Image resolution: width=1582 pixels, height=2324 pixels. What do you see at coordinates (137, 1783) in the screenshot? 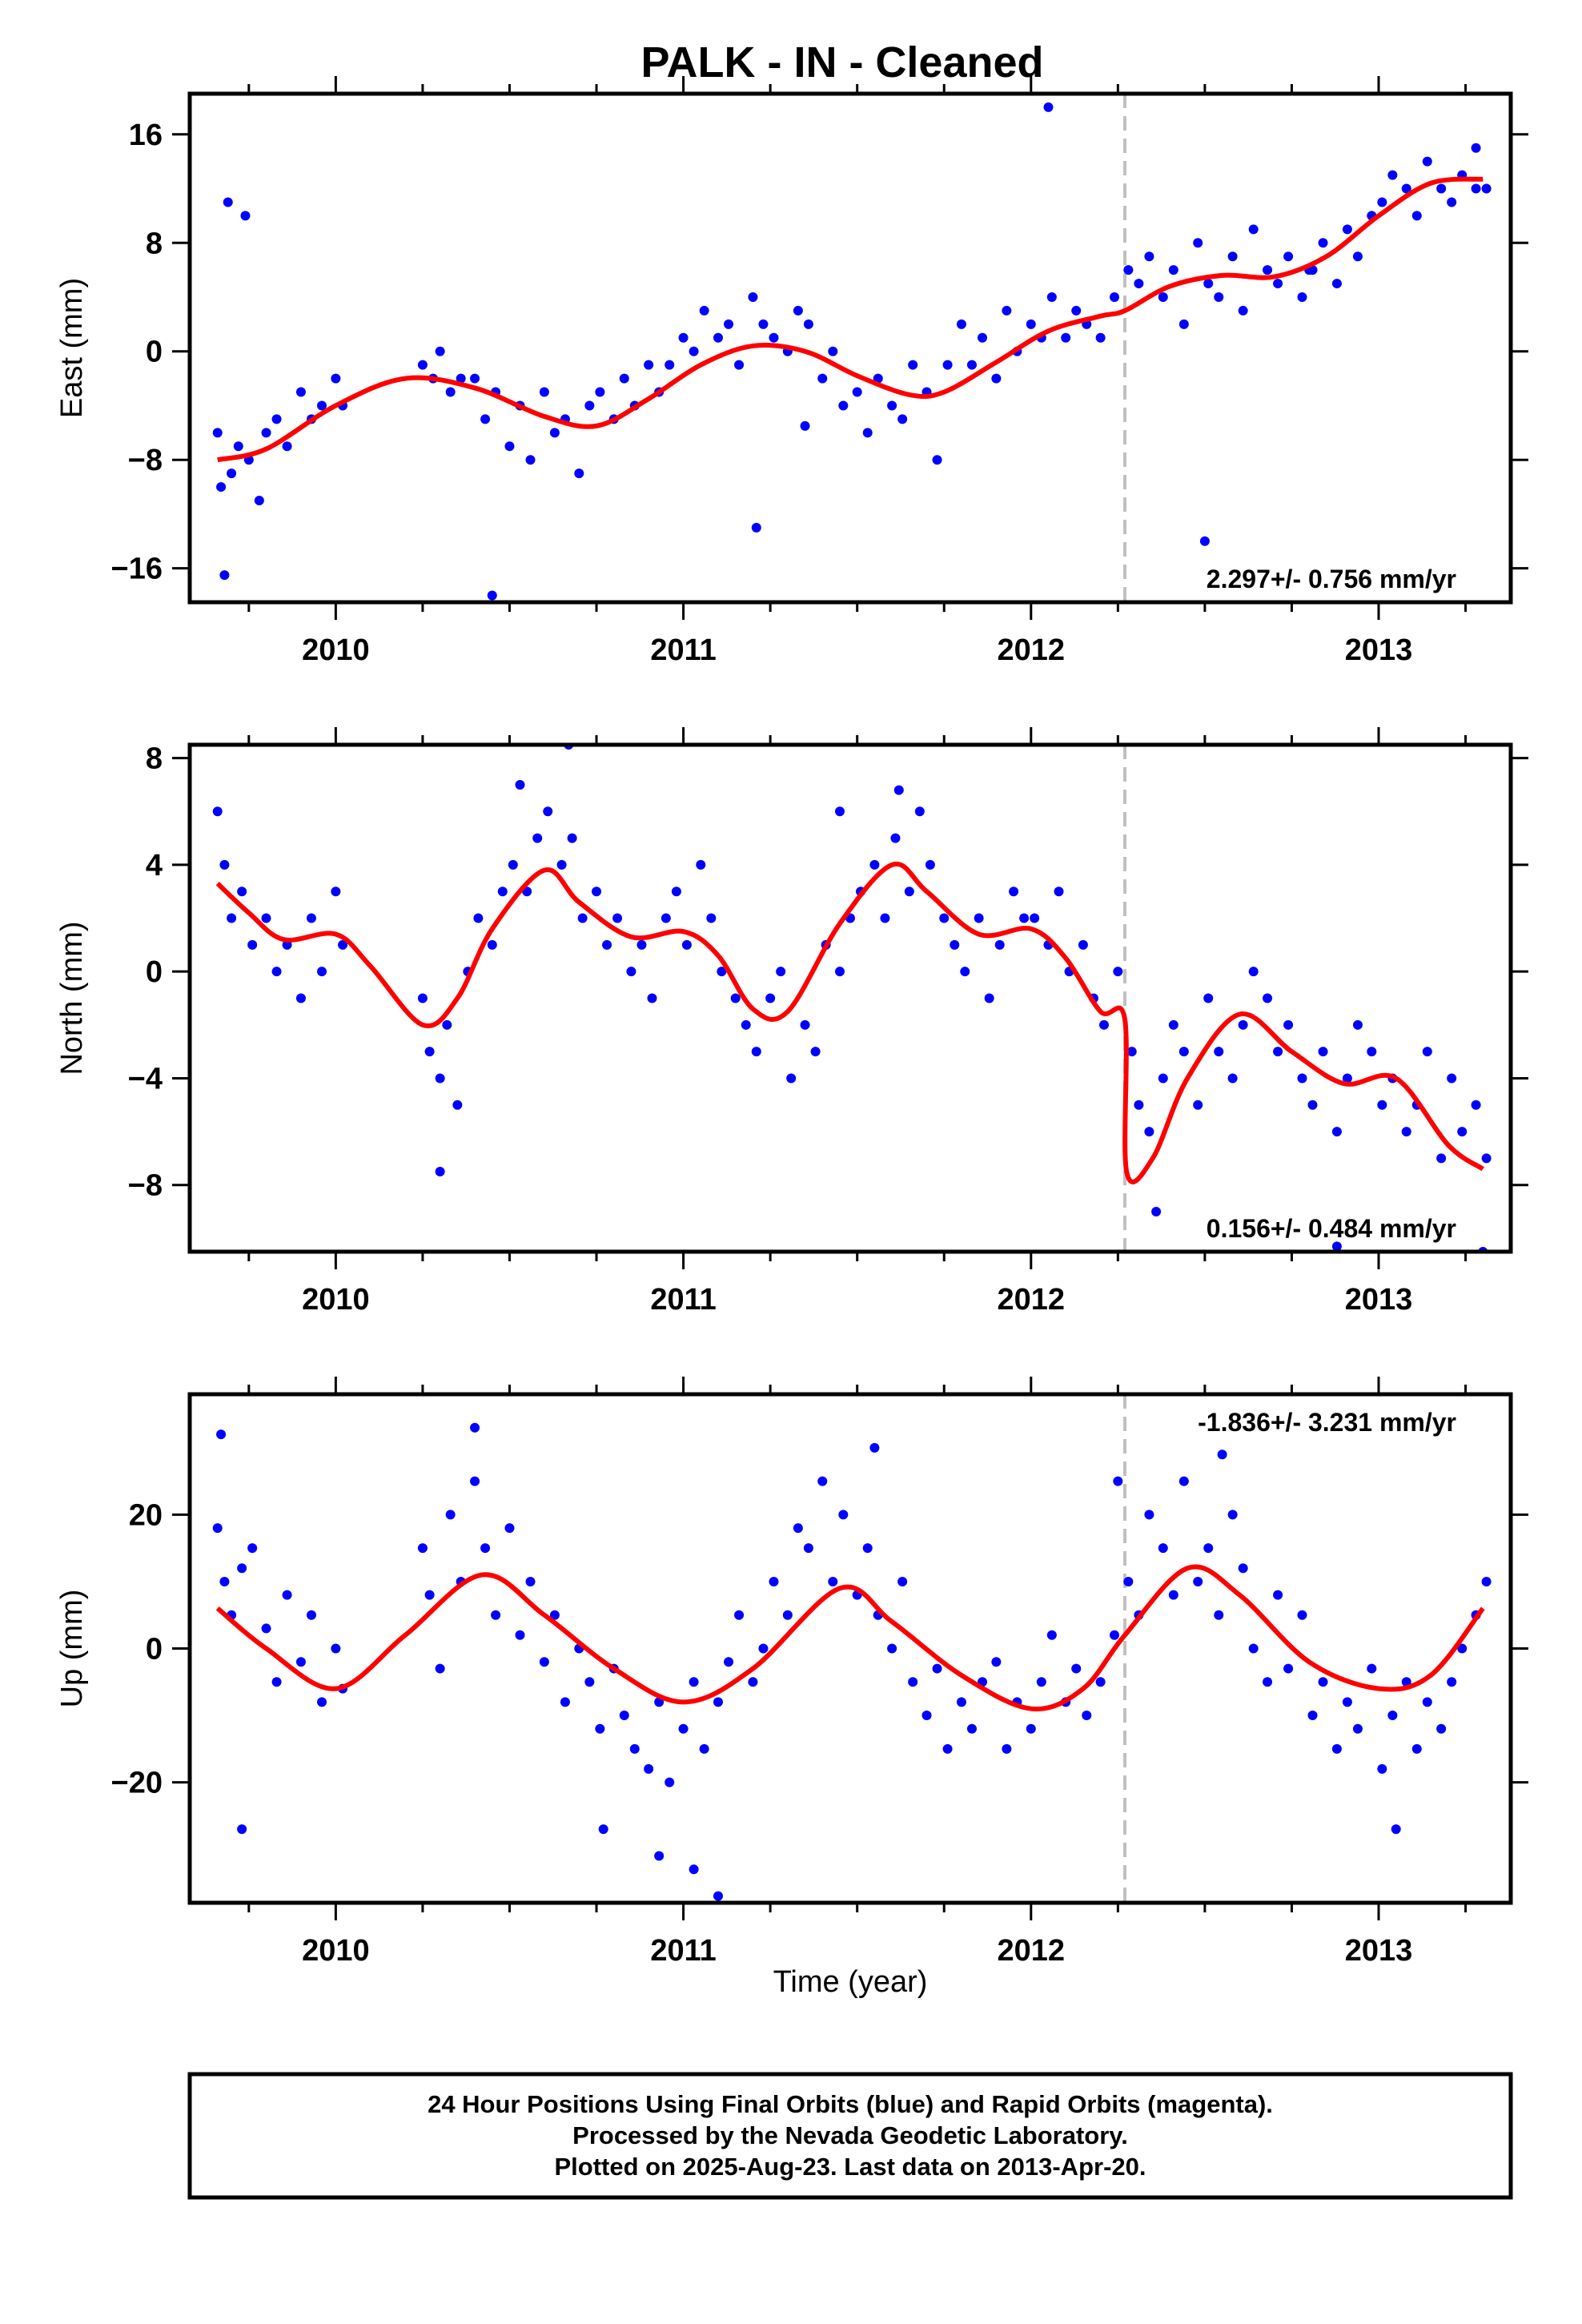
I see `y-tick-label: −20` at bounding box center [137, 1783].